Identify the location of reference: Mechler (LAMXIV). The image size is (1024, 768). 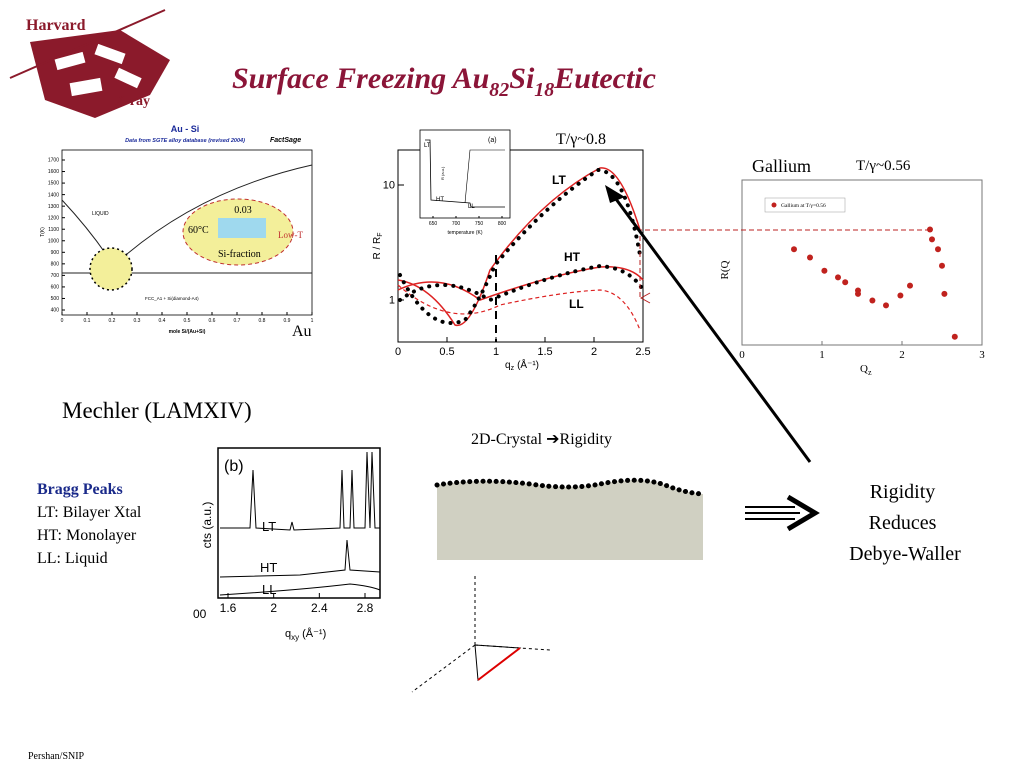
(157, 410).